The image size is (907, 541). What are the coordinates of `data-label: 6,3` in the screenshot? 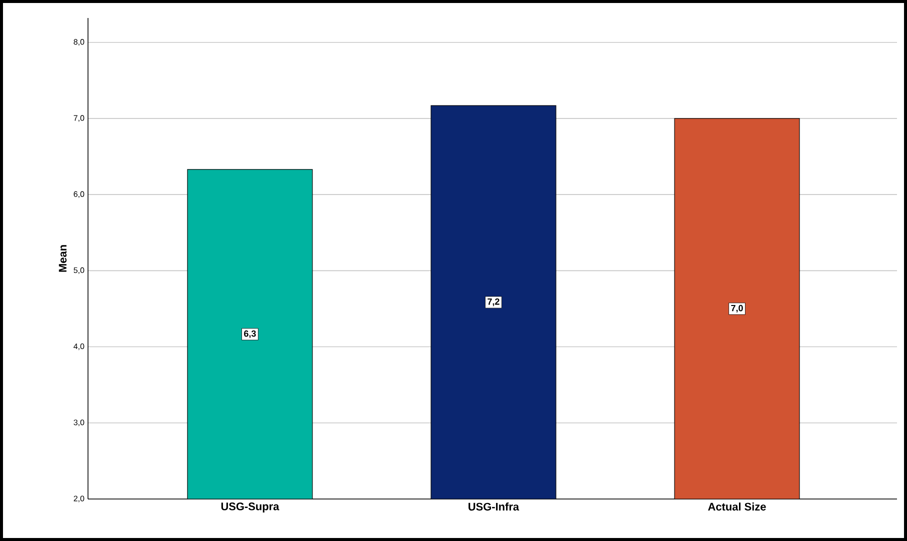 It's located at (250, 334).